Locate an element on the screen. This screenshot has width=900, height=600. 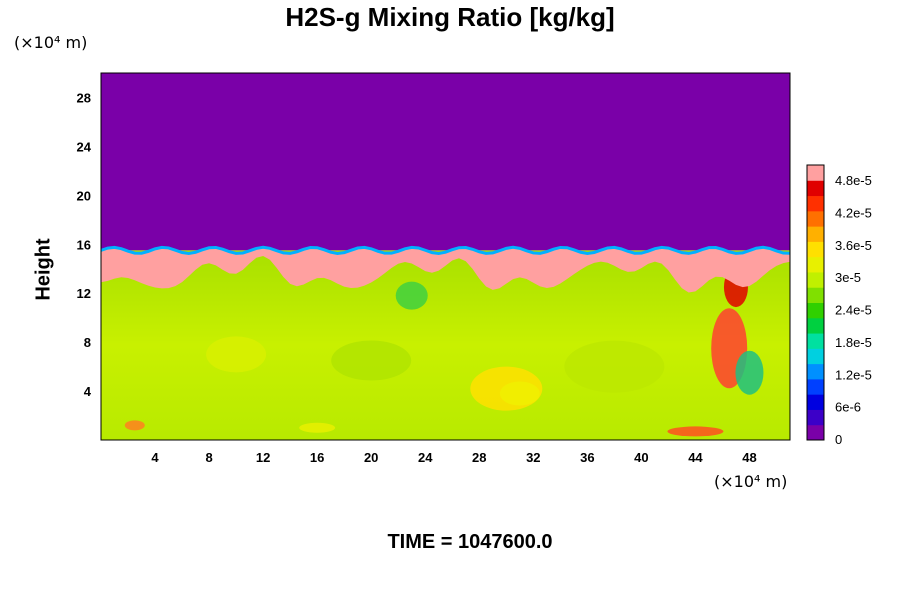
x-tick-label: 4 is located at coordinates (155, 457).